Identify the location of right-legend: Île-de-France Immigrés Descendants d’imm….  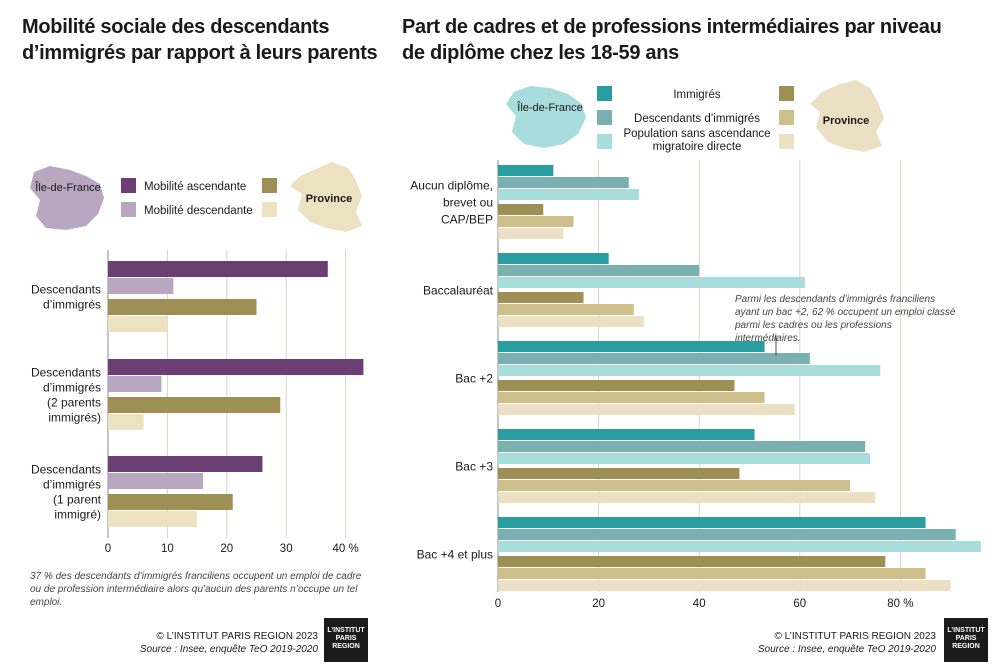
(695, 116).